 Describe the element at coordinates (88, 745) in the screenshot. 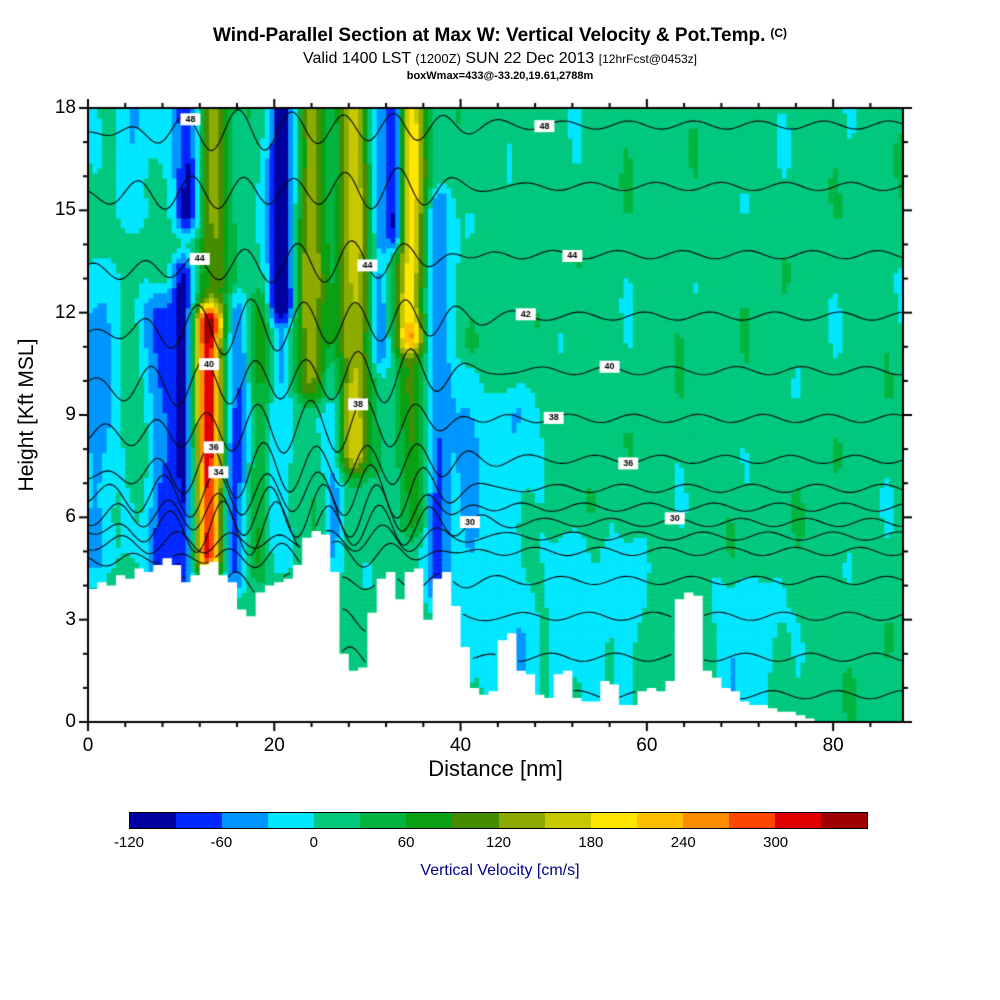

I see `x-tick-label: 0` at that location.